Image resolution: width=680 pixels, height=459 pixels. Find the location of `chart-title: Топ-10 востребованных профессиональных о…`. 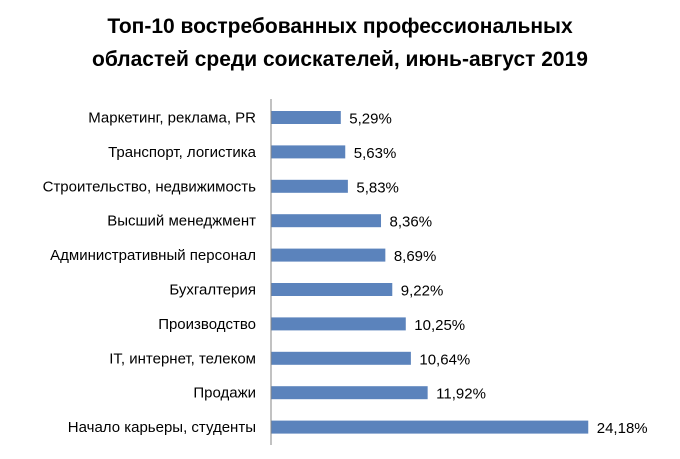

chart-title: Топ-10 востребованных профессиональных о… is located at coordinates (340, 43).